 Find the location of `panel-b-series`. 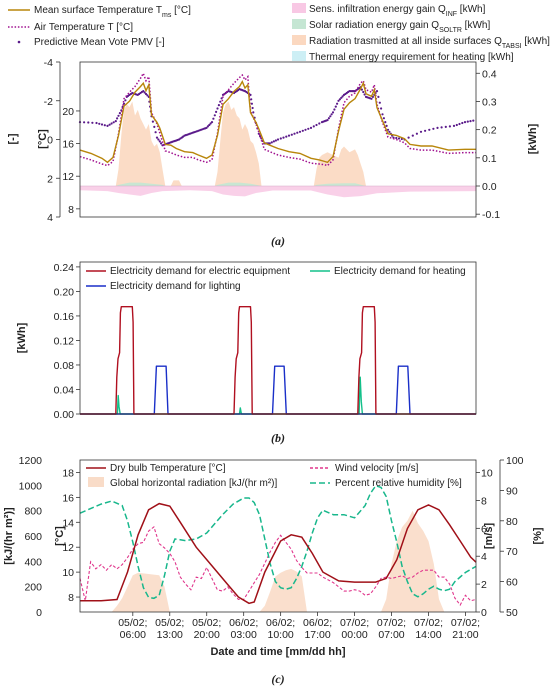

panel-b-series is located at coordinates (278, 360).